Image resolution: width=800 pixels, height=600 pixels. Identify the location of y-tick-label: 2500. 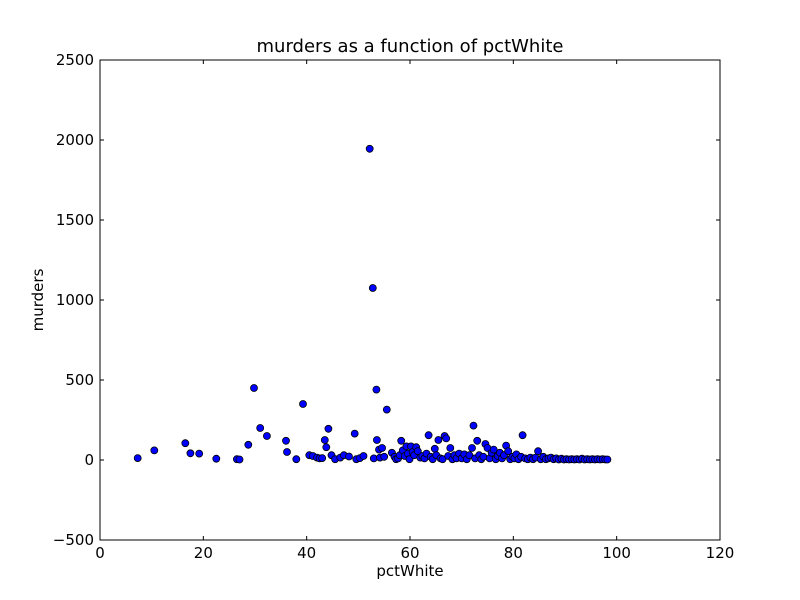
(75, 60).